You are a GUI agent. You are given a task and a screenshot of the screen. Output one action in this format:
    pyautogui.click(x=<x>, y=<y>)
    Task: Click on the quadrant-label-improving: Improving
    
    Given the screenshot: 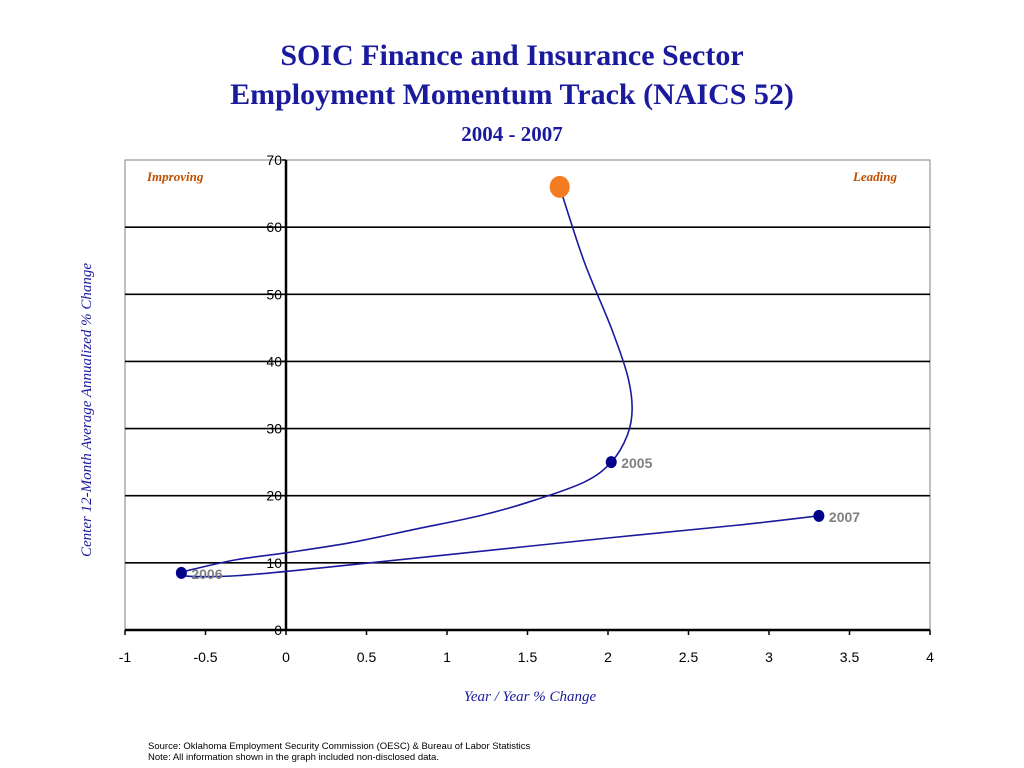 What is the action you would take?
    pyautogui.click(x=175, y=176)
    